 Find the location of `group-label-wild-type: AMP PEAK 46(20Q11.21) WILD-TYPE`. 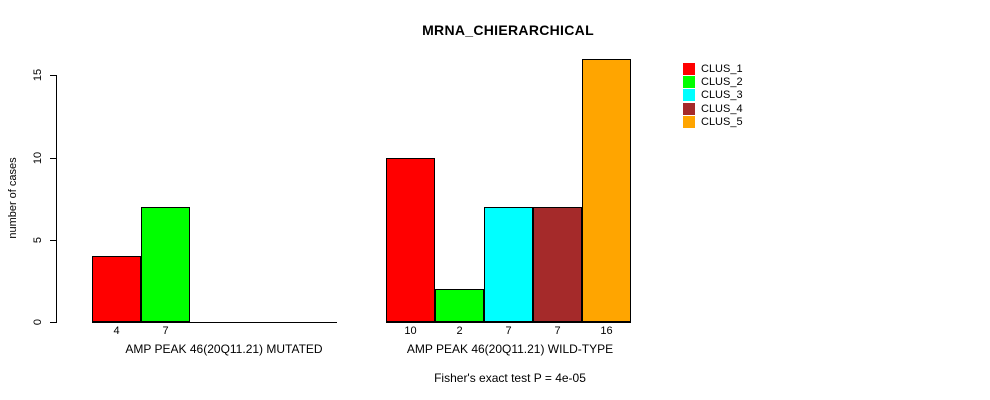

group-label-wild-type: AMP PEAK 46(20Q11.21) WILD-TYPE is located at coordinates (510, 349).